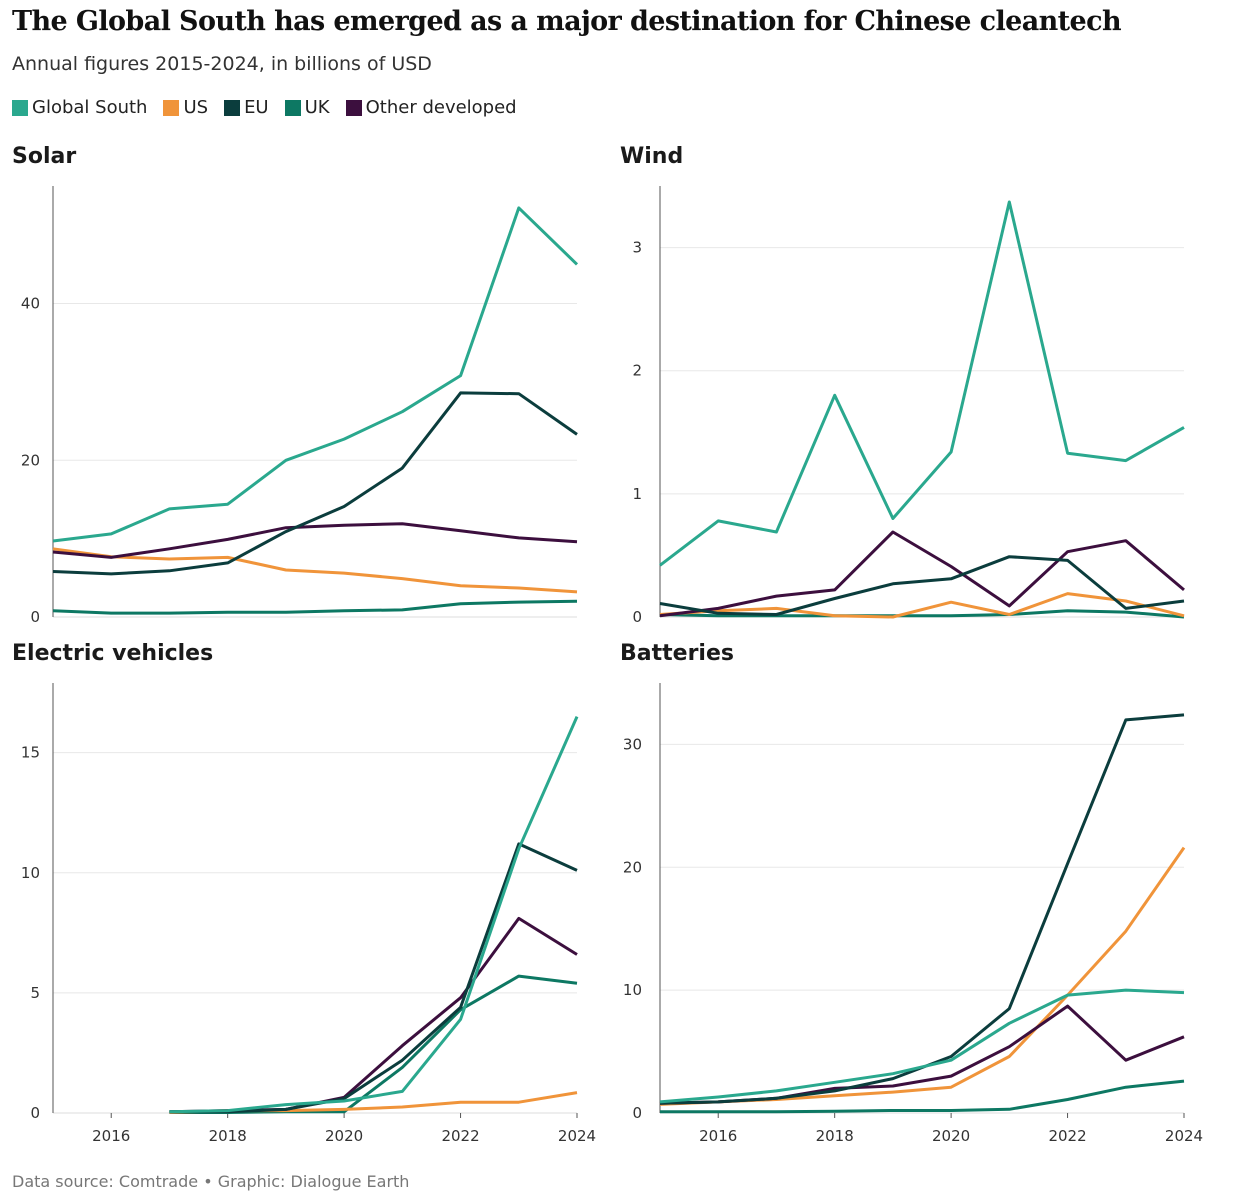 Image resolution: width=1246 pixels, height=1202 pixels. What do you see at coordinates (317, 107) in the screenshot?
I see `legend-label: UK` at bounding box center [317, 107].